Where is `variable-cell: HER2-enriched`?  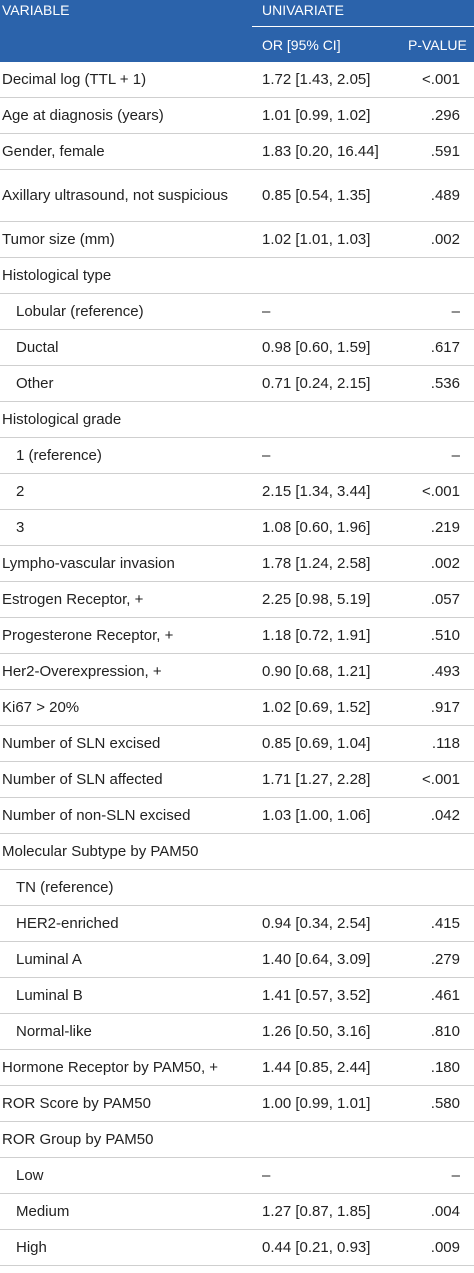 variable-cell: HER2-enriched is located at coordinates (67, 923).